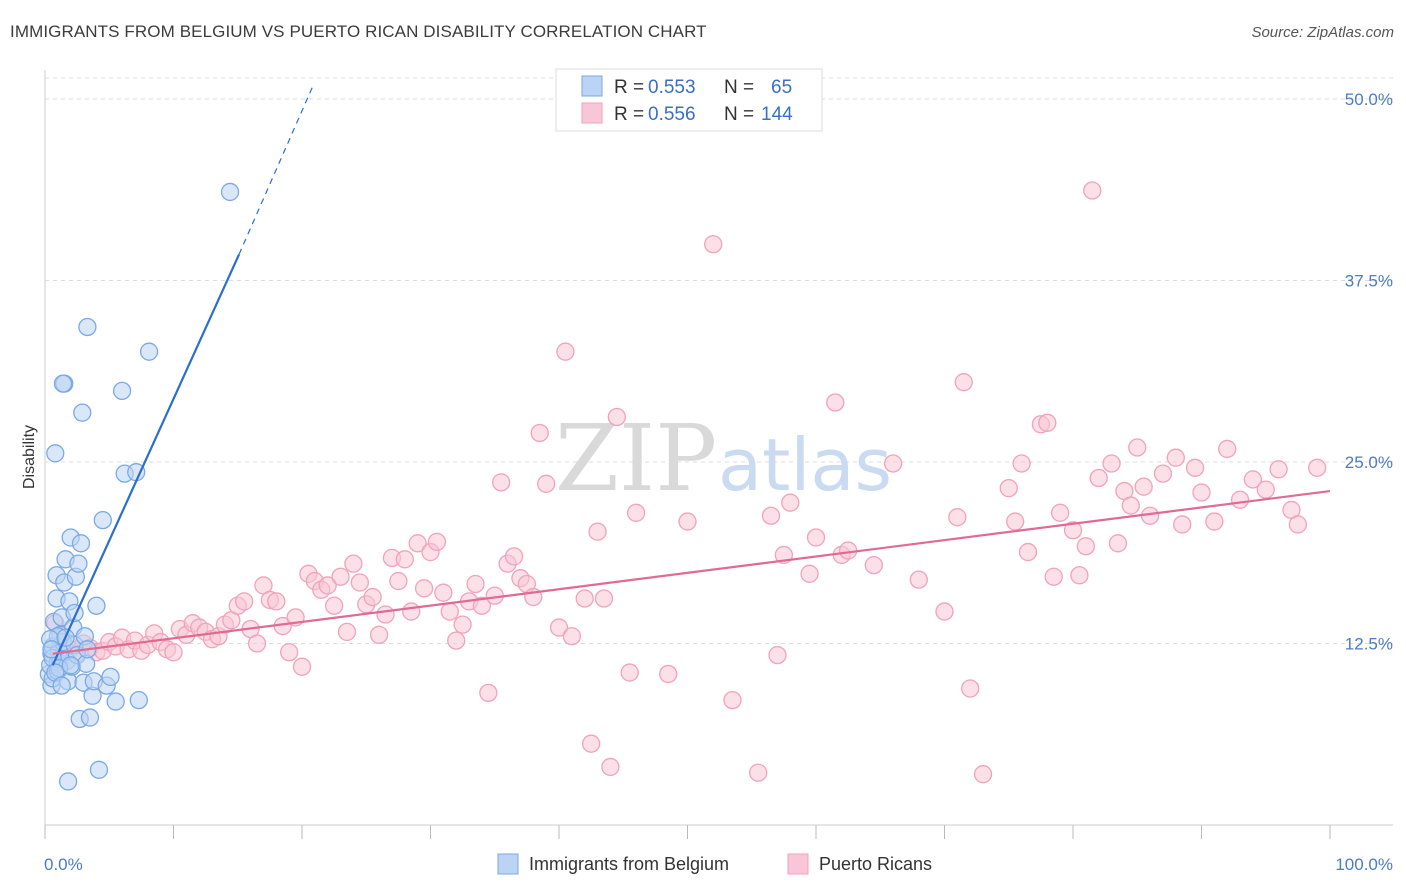 The image size is (1406, 892). What do you see at coordinates (777, 114) in the screenshot?
I see `legend-n-value: 144` at bounding box center [777, 114].